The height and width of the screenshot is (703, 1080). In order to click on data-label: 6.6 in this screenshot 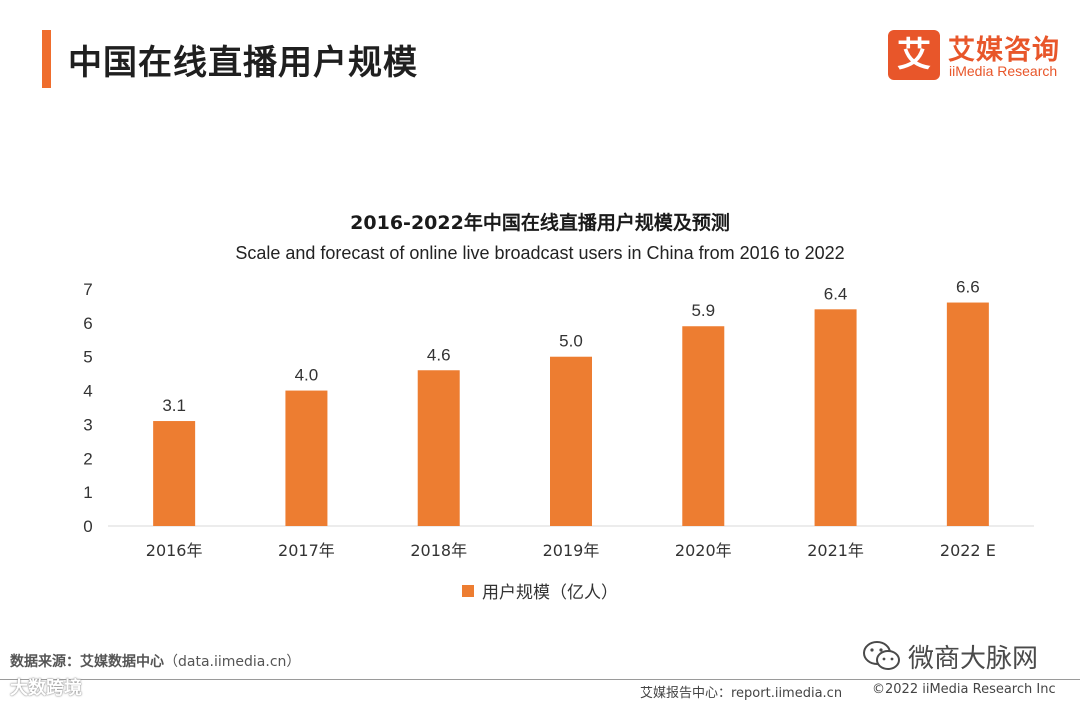, I will do `click(968, 287)`.